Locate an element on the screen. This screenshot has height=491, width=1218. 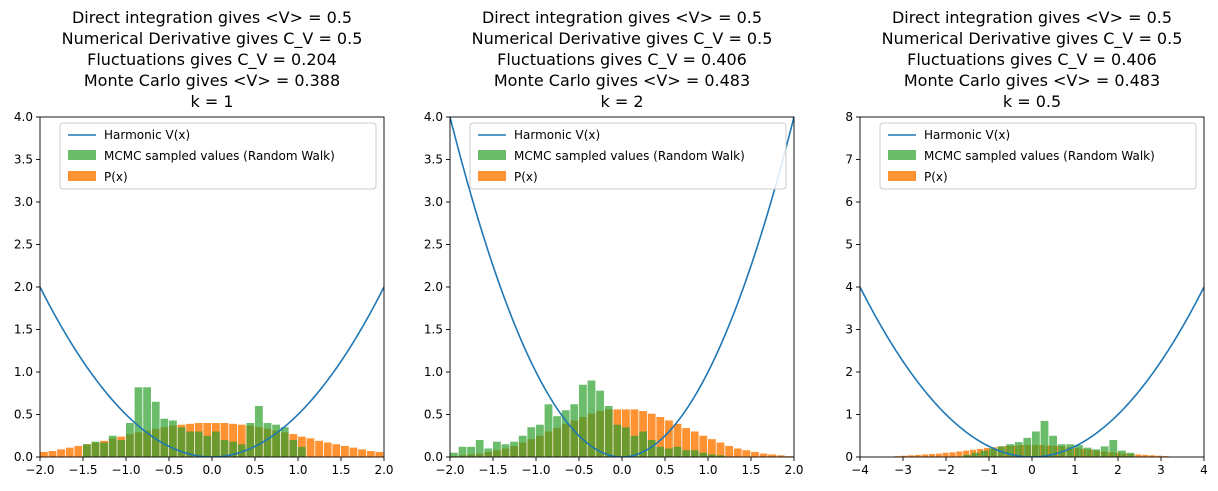
x-tick-label: 2 is located at coordinates (1118, 470).